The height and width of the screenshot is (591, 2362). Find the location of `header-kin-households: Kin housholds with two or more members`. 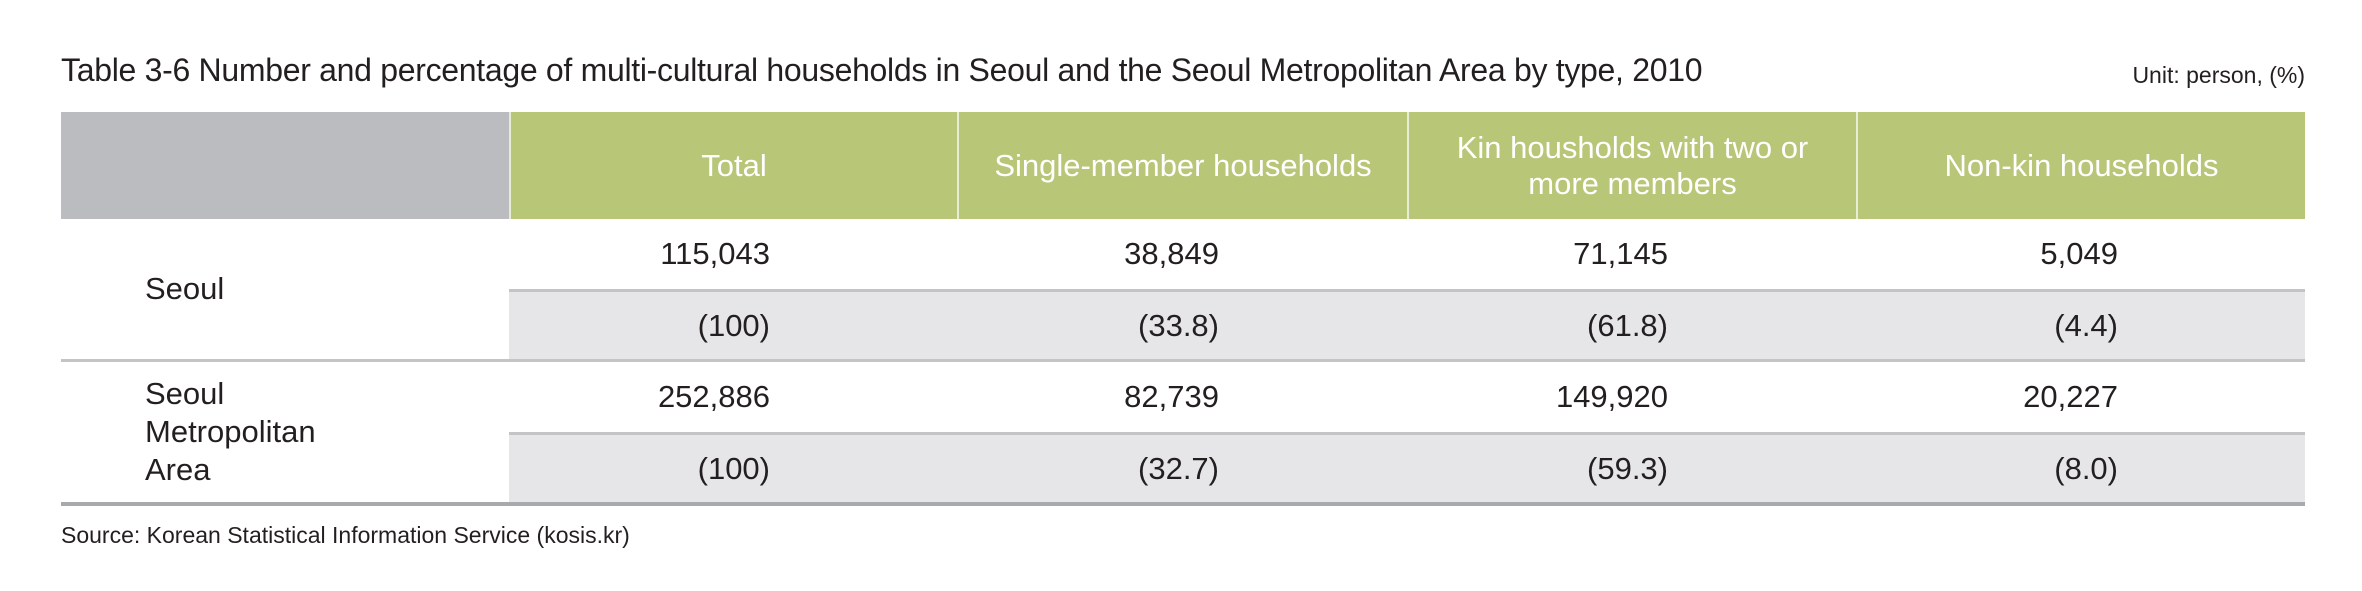

header-kin-households: Kin housholds with two or more members is located at coordinates (1631, 165).